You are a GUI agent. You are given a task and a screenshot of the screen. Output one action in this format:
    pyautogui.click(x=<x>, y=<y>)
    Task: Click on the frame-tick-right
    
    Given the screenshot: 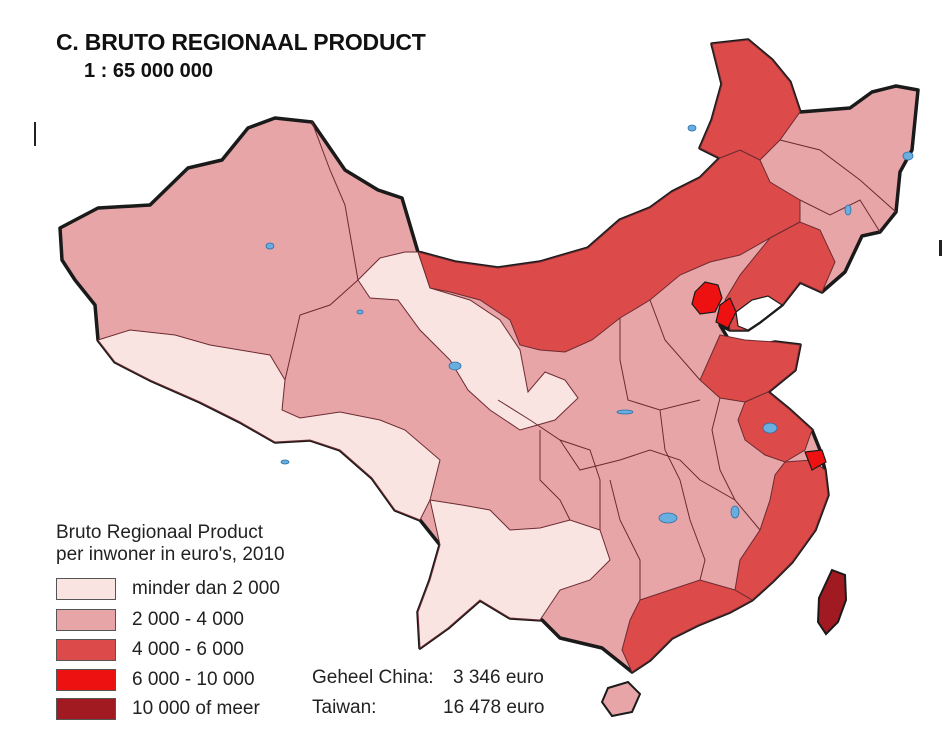 What is the action you would take?
    pyautogui.click(x=940, y=248)
    